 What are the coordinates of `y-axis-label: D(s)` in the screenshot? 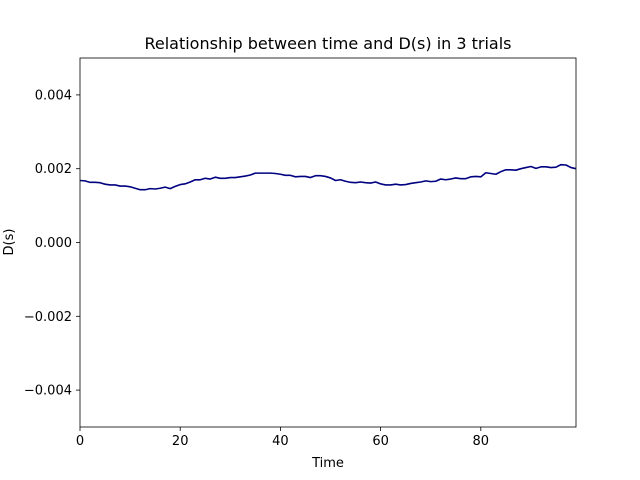 It's located at (9, 242).